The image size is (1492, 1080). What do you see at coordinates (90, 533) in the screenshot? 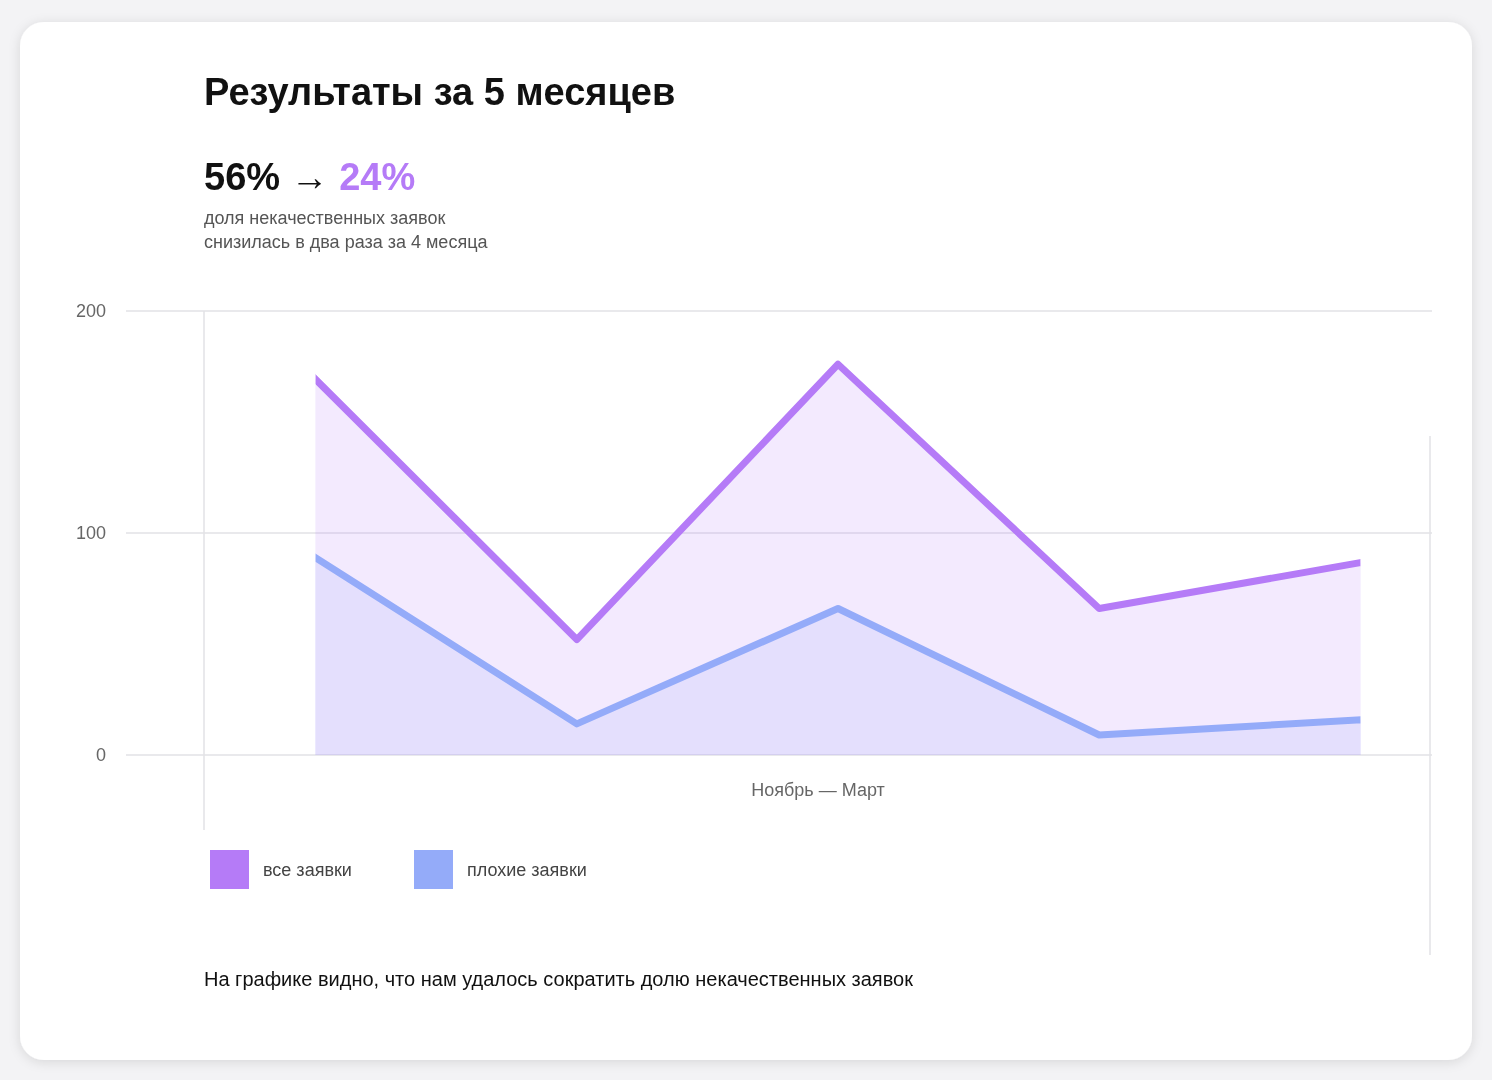
I see `y-tick-label: 100` at bounding box center [90, 533].